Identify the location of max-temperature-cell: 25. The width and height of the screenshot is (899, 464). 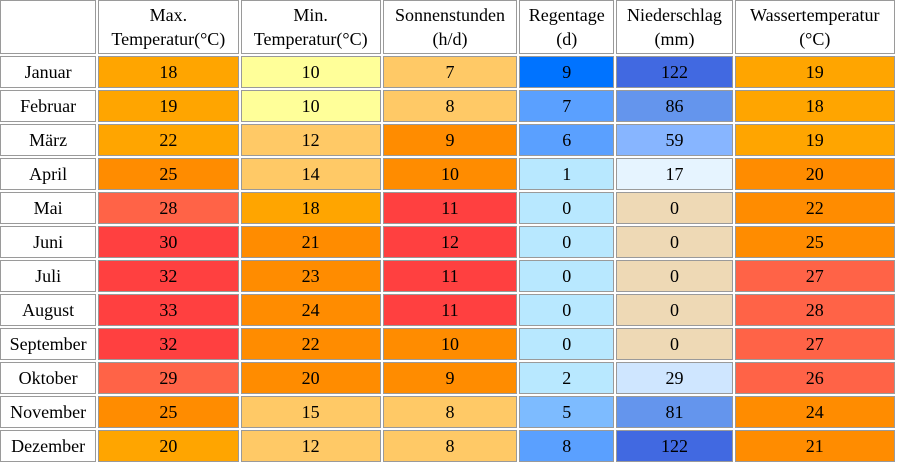
(168, 412).